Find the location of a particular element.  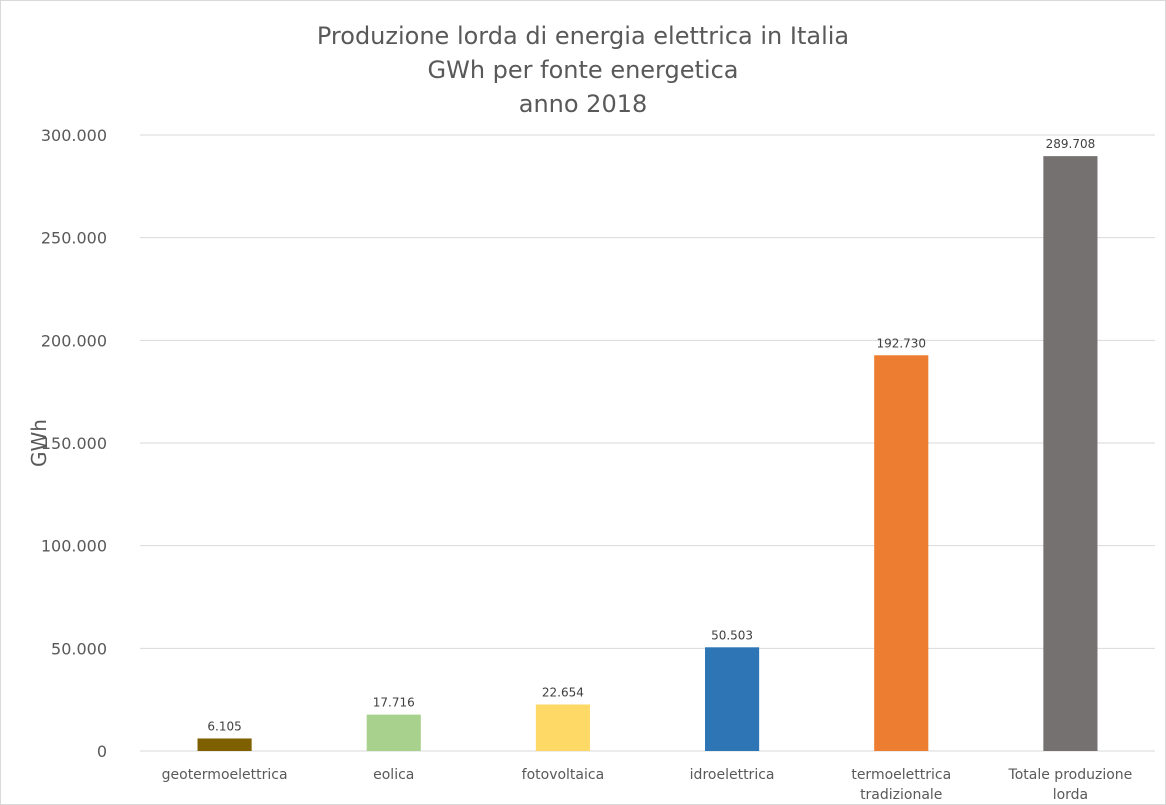

chart-title-line-3: anno 2018 is located at coordinates (583, 104).